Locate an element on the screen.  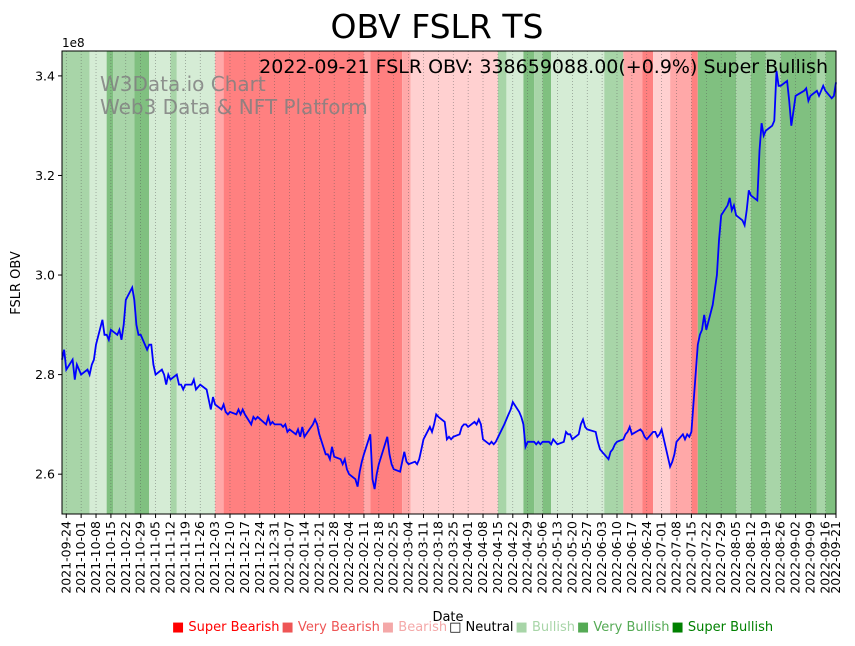
watermark-line-2: Web3 Data & NFT Platform is located at coordinates (234, 107).